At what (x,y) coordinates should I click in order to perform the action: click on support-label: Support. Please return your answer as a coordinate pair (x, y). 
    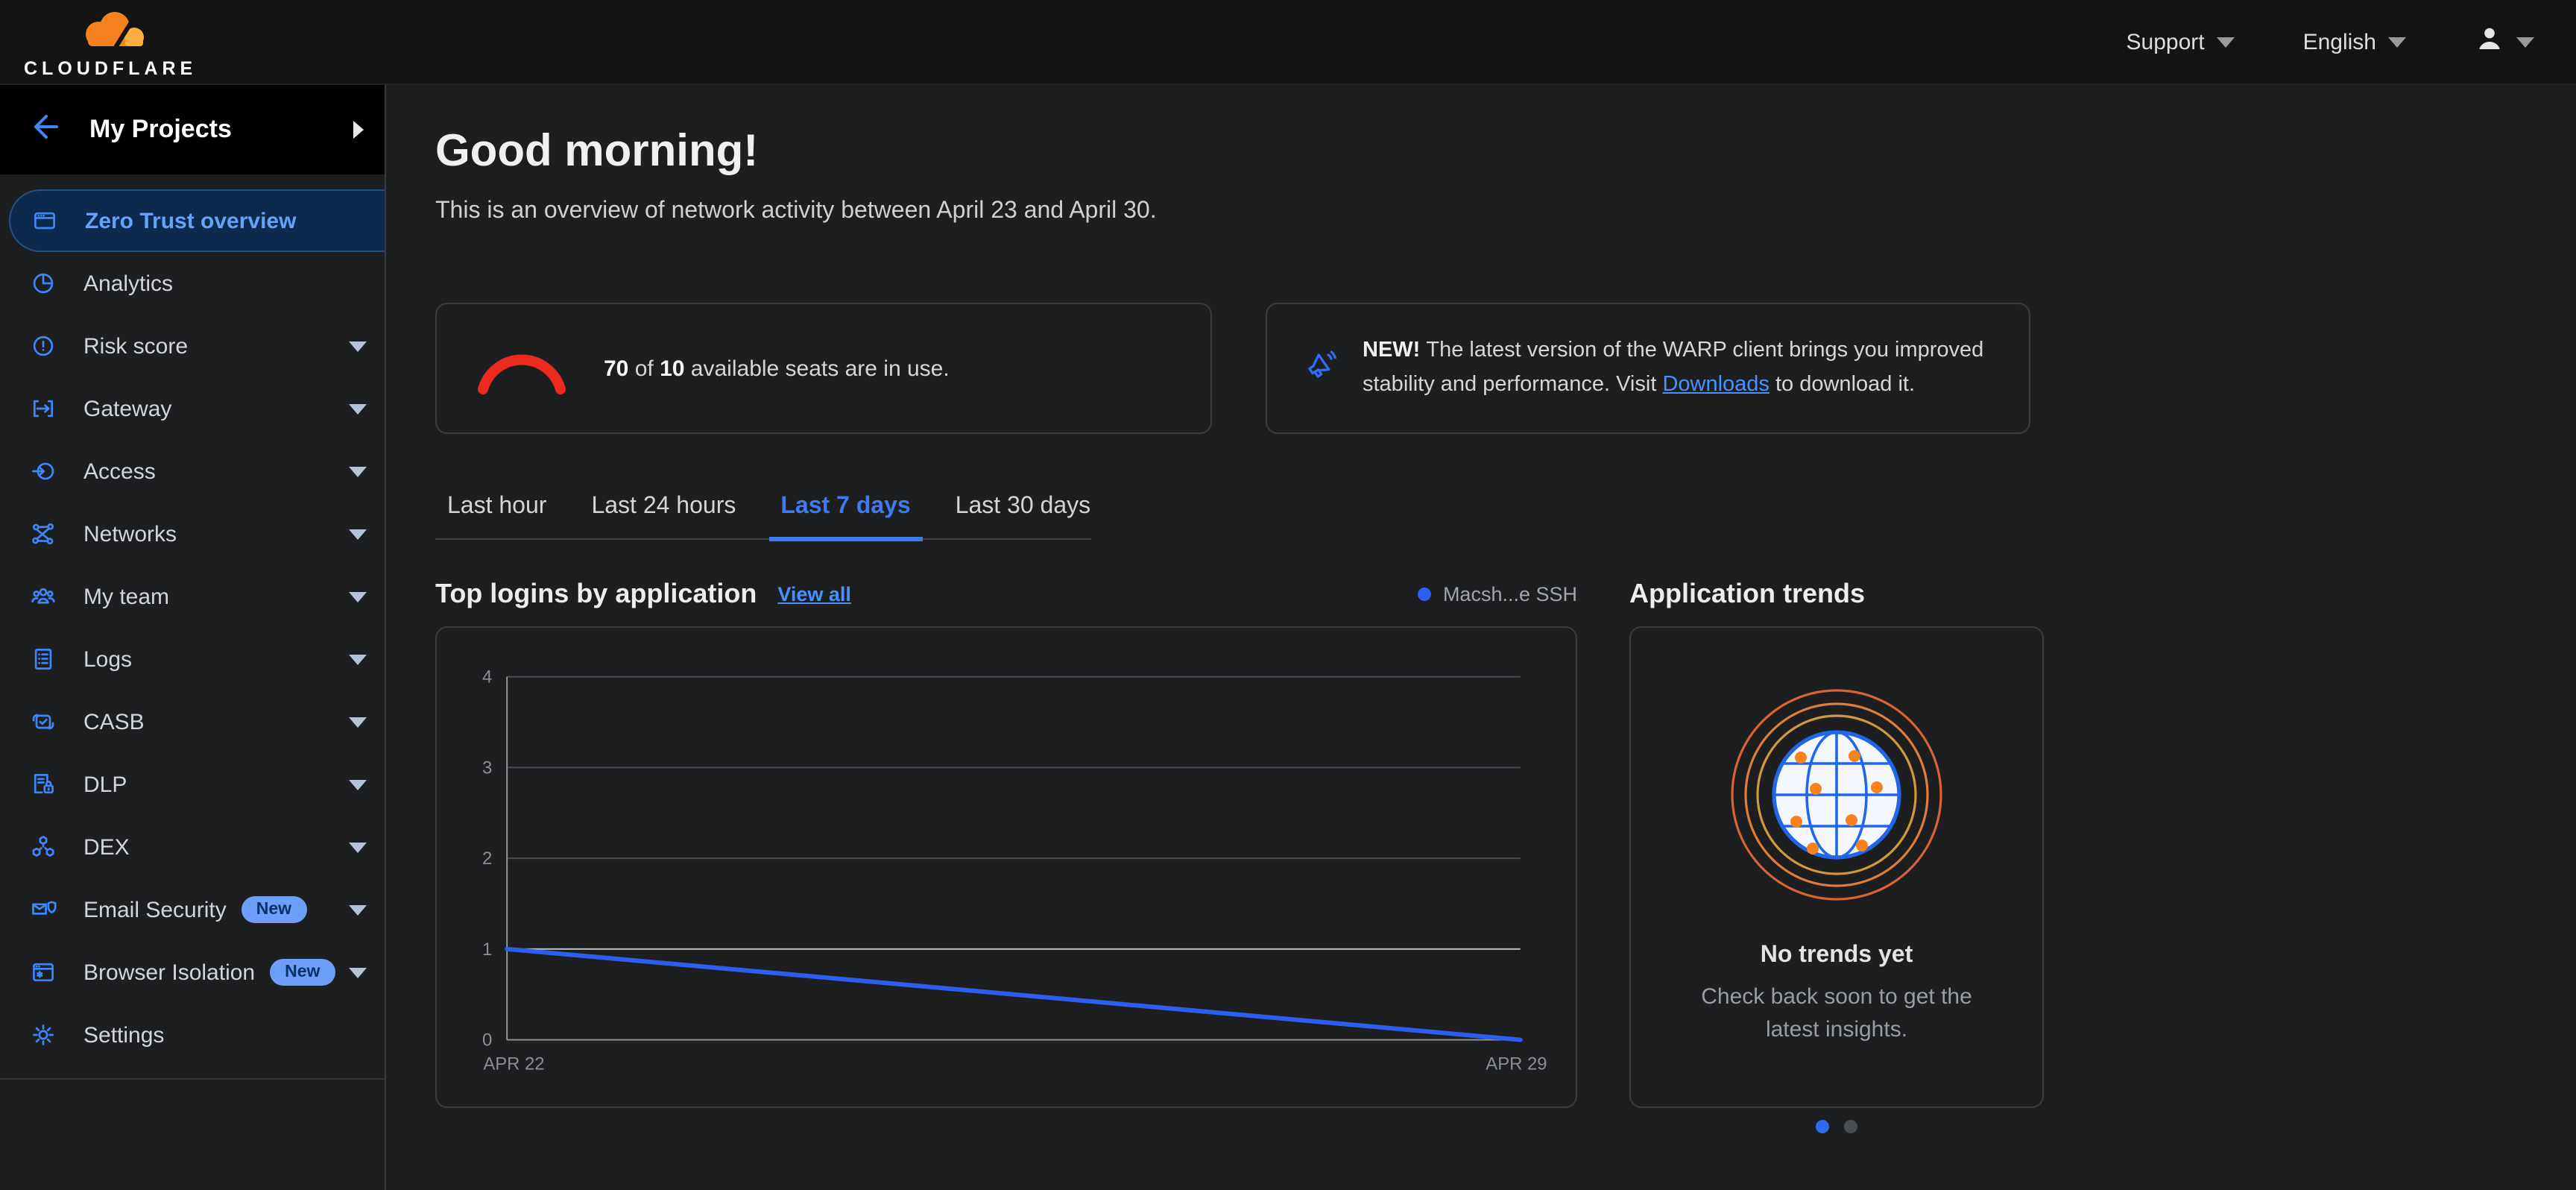
    Looking at the image, I should click on (2165, 41).